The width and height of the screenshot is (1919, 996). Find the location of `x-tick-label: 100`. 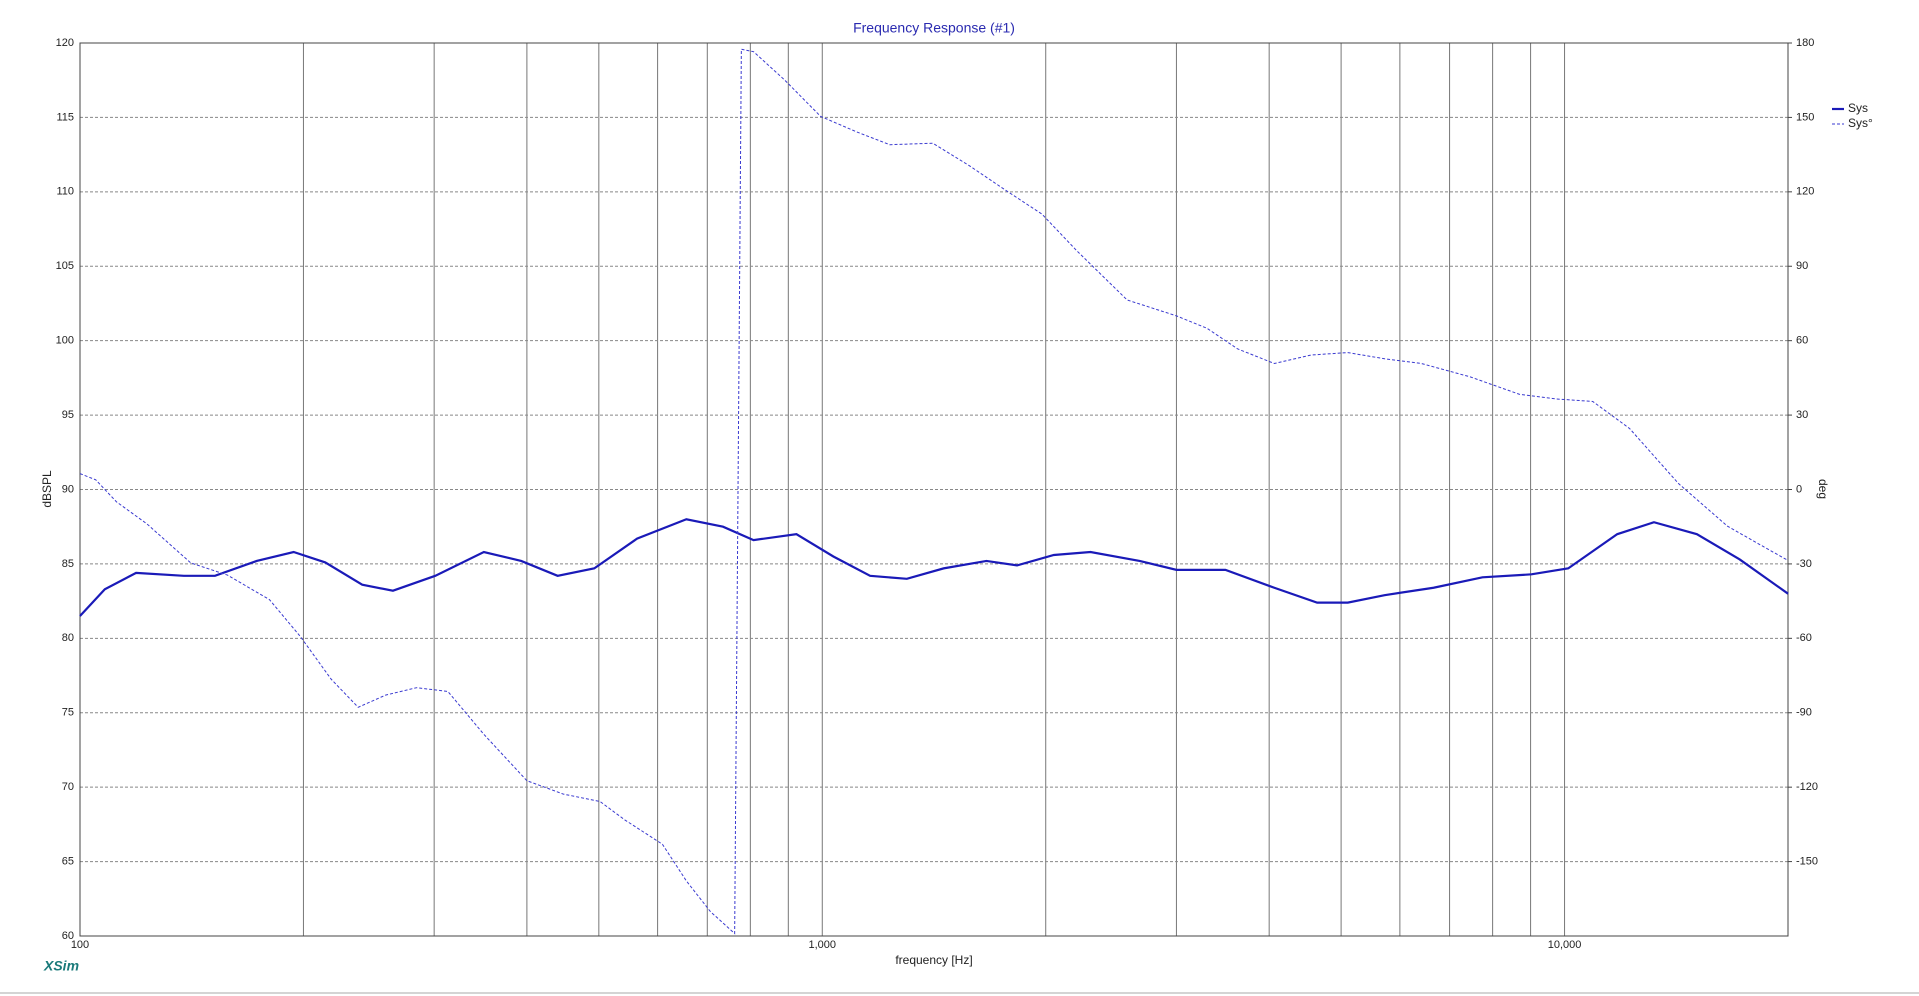

x-tick-label: 100 is located at coordinates (80, 945).